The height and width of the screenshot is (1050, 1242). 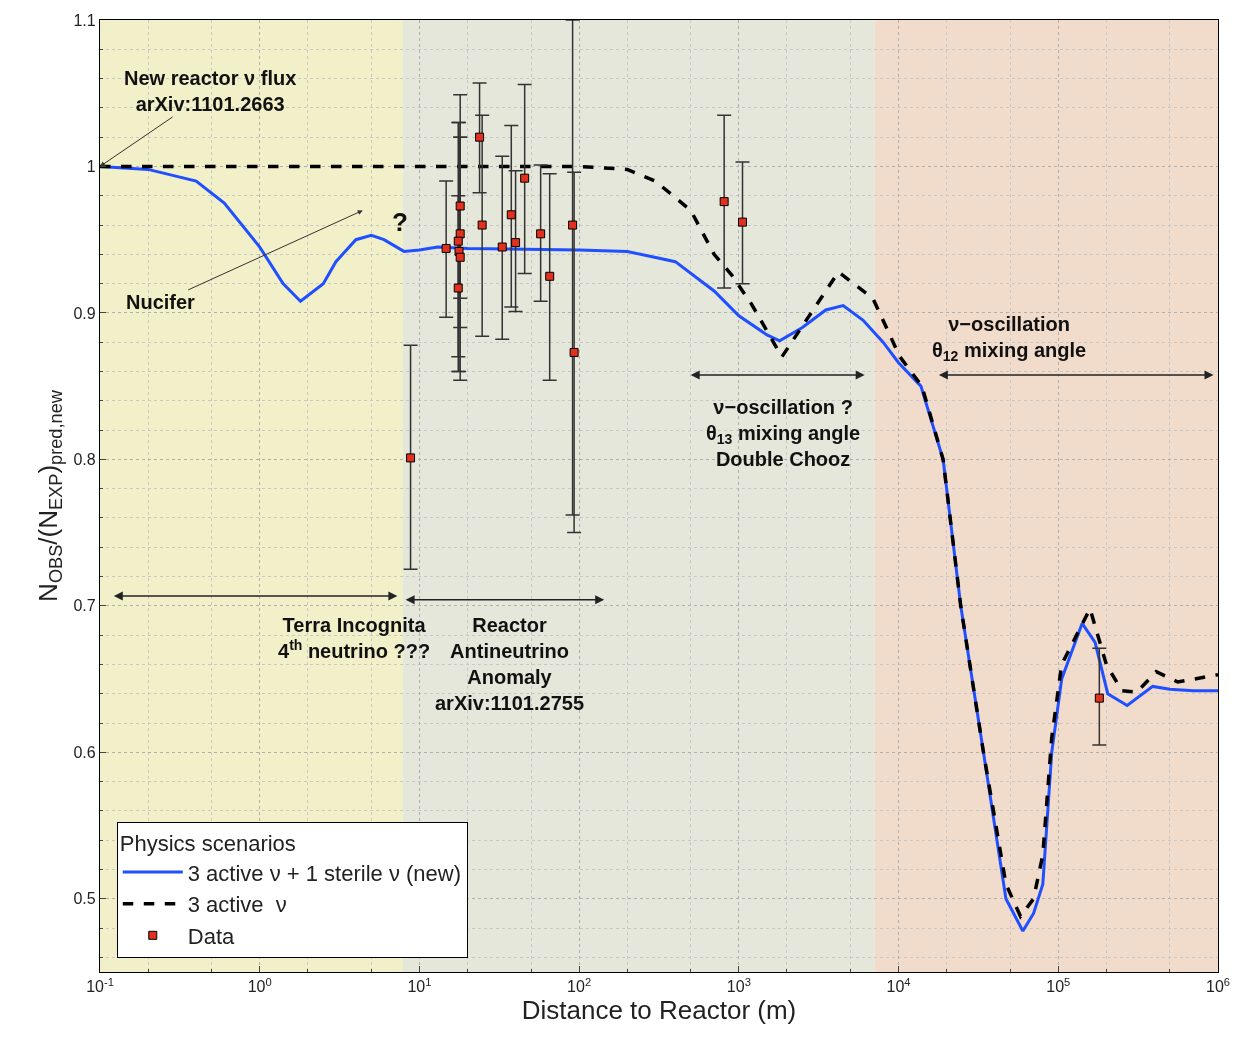 What do you see at coordinates (324, 873) in the screenshot?
I see `legend-label: 3 active ν + 1 sterile ν (new)` at bounding box center [324, 873].